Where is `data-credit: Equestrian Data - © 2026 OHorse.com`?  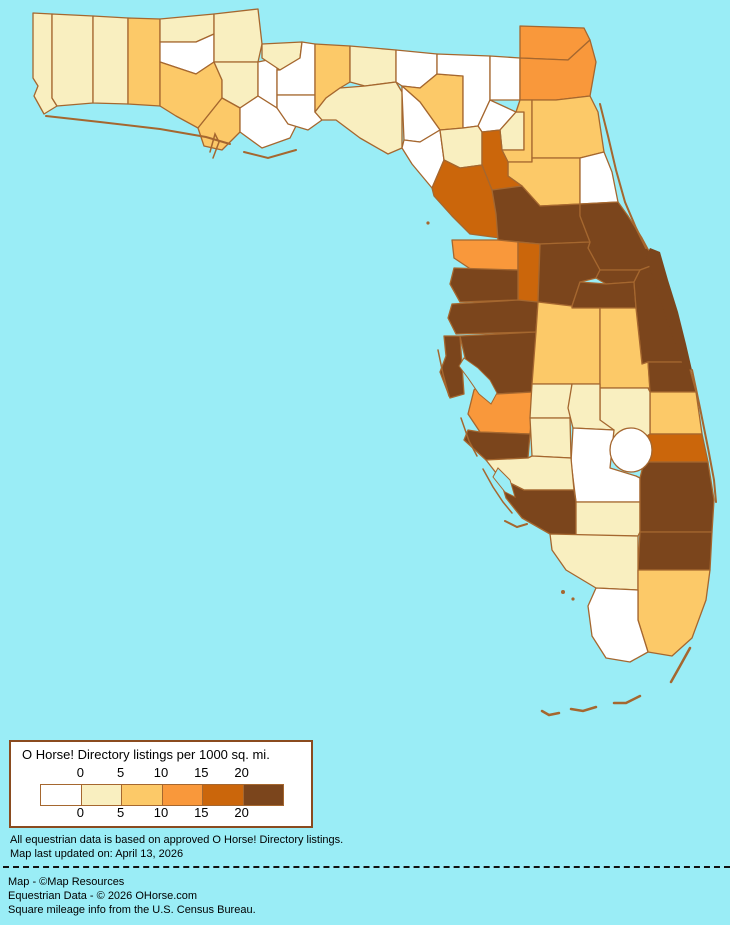
data-credit: Equestrian Data - © 2026 OHorse.com is located at coordinates (103, 896).